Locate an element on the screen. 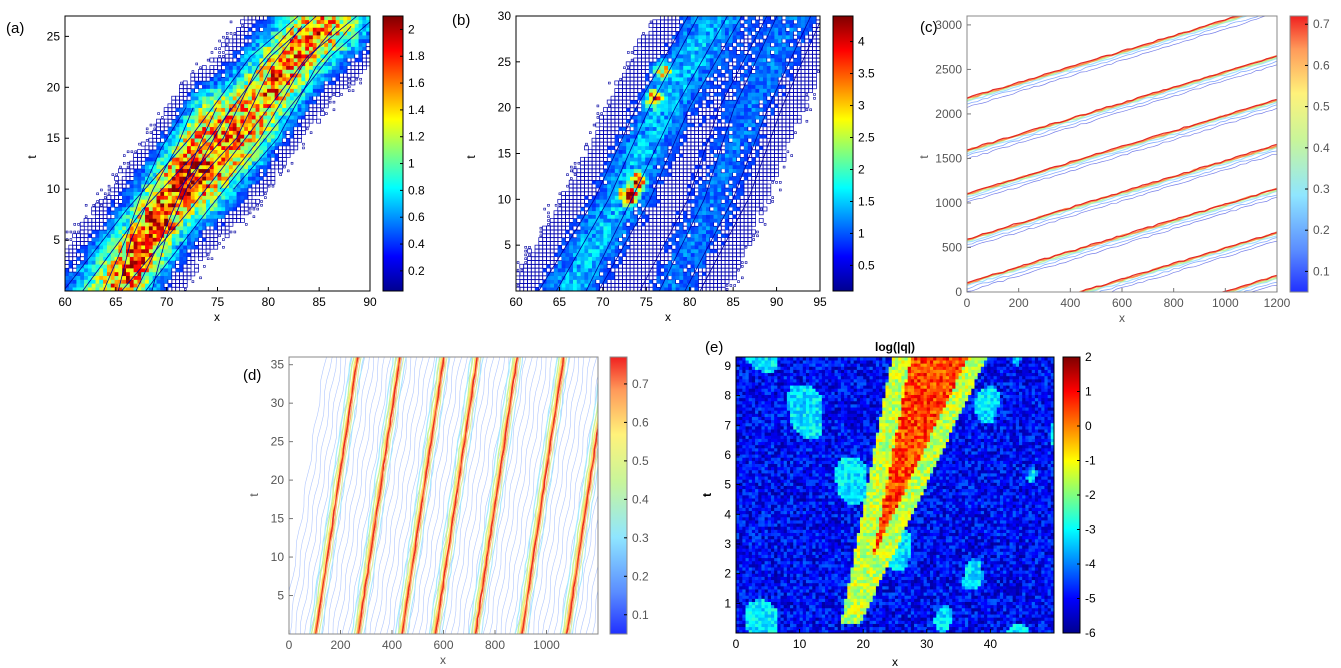  x-tick-label: 400 is located at coordinates (1070, 303).